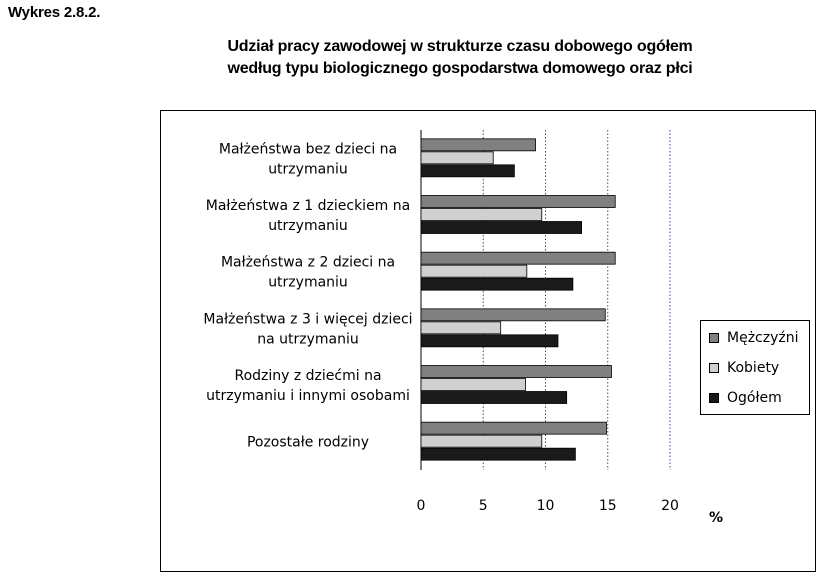  Describe the element at coordinates (754, 398) in the screenshot. I see `legend-label-total: Ogółem` at that location.